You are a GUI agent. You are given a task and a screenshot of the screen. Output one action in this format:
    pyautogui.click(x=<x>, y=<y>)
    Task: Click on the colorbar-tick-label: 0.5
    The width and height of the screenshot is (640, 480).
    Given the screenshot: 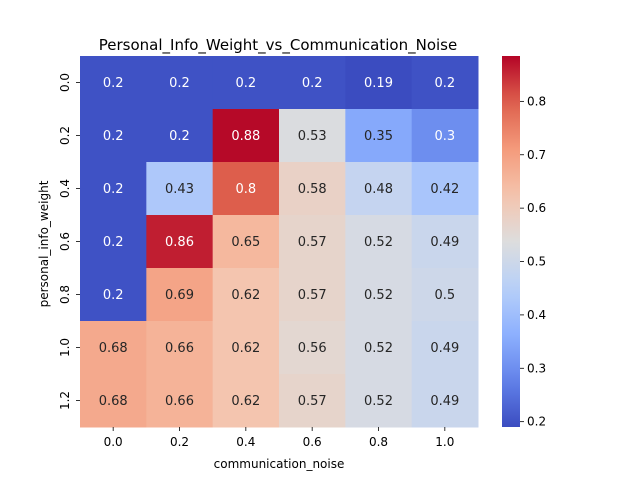 What is the action you would take?
    pyautogui.click(x=536, y=262)
    